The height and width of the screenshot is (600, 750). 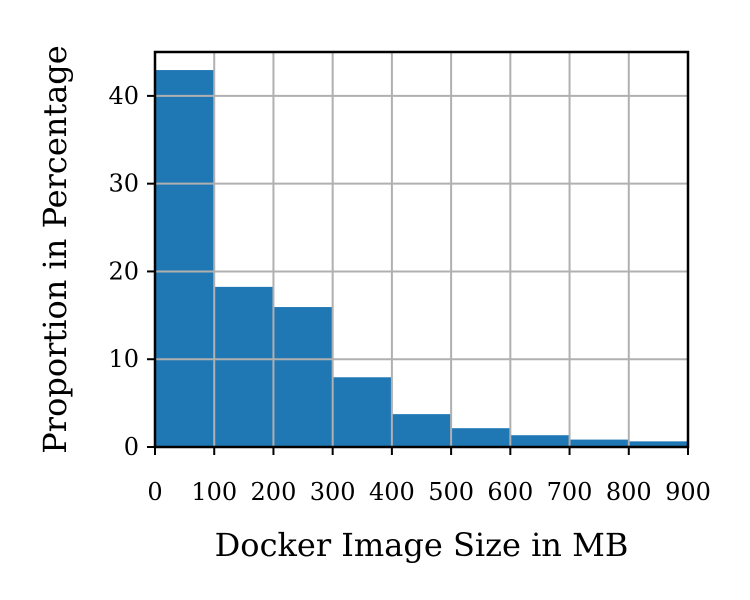 What do you see at coordinates (123, 184) in the screenshot?
I see `y-tick-label: 30` at bounding box center [123, 184].